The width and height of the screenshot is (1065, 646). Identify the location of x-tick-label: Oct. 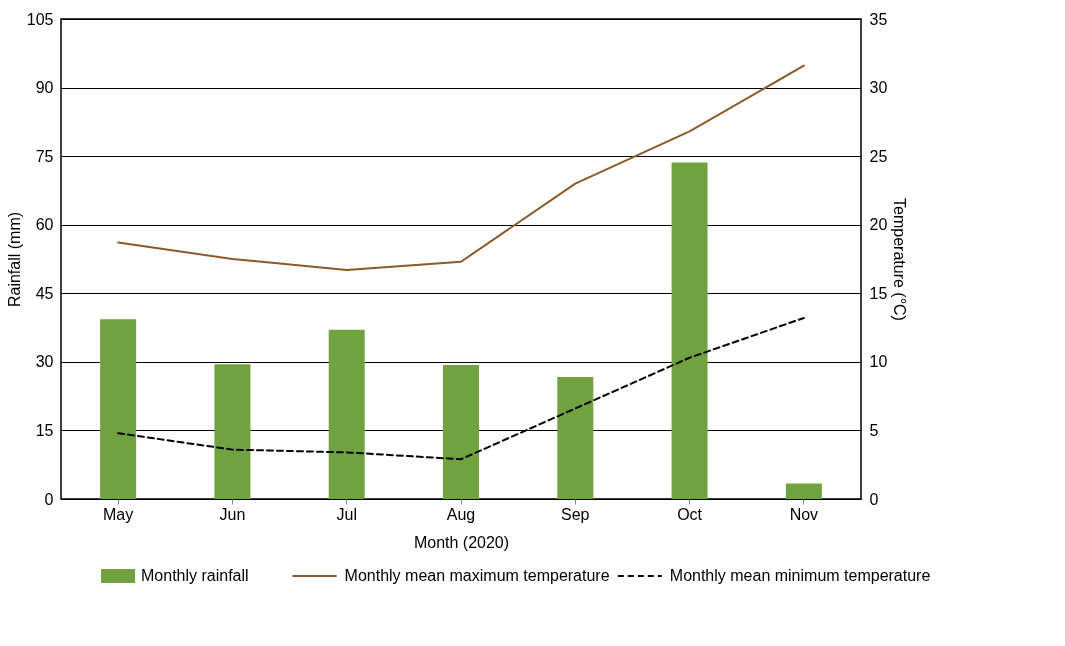
(690, 514).